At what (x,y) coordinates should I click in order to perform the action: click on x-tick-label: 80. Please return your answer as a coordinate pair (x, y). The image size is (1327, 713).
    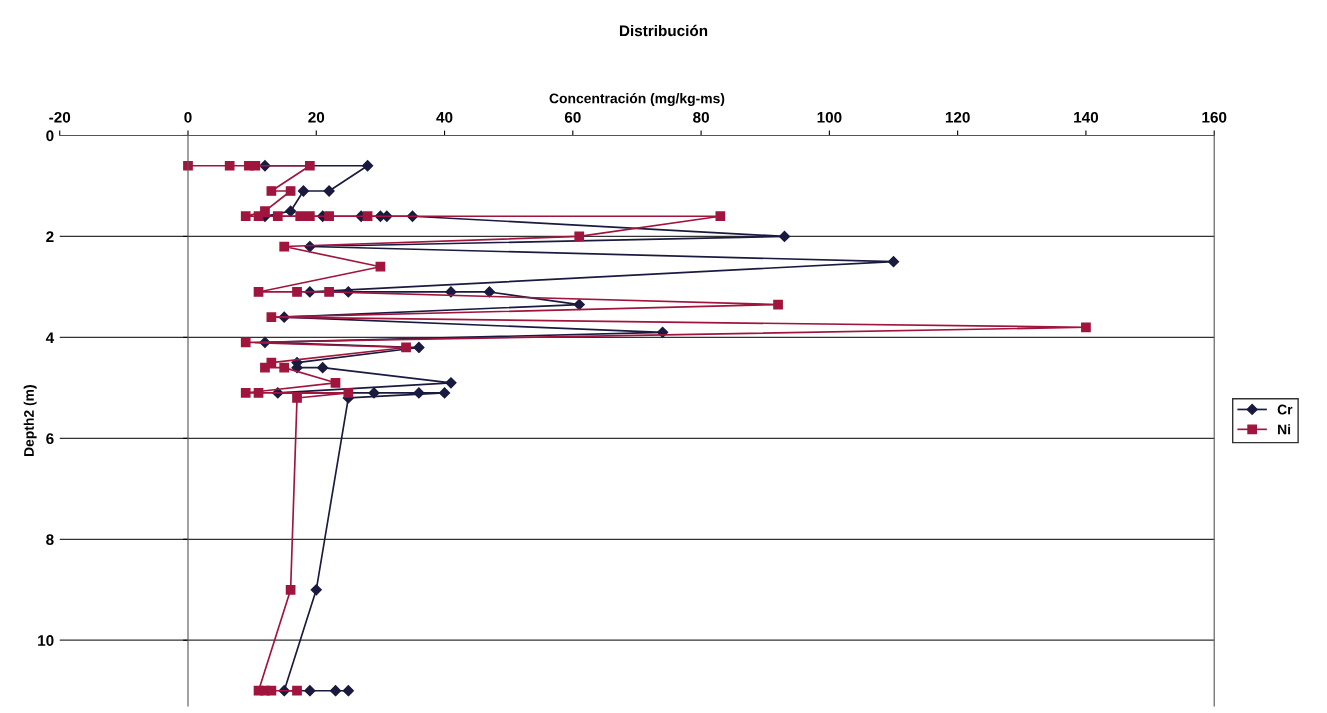
    Looking at the image, I should click on (701, 117).